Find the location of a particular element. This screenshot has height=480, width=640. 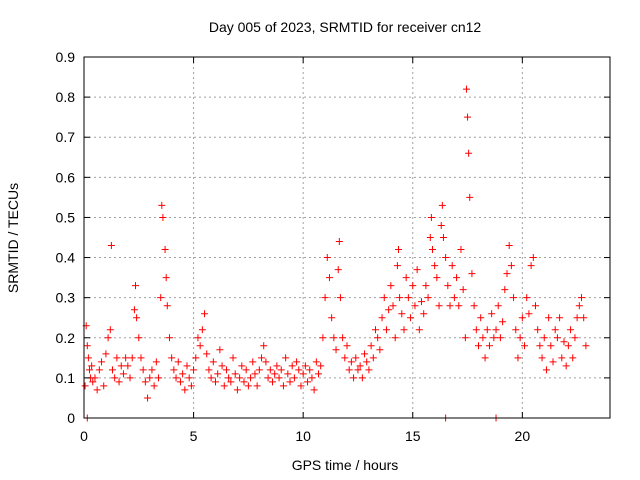

y-tick-label: 0.6 is located at coordinates (66, 177).